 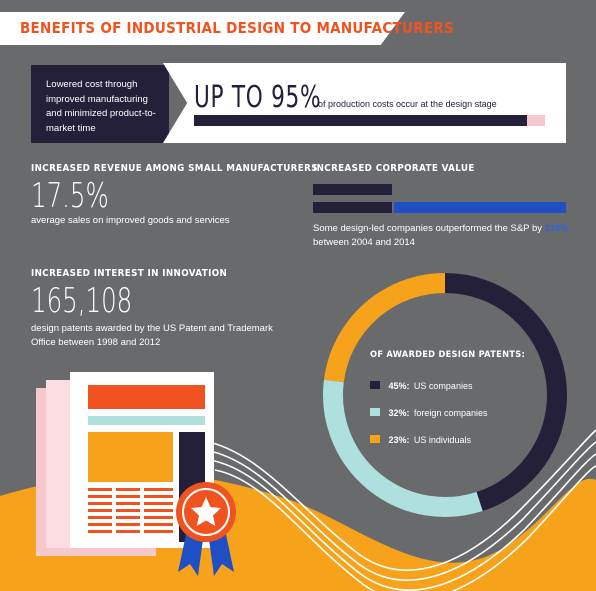 I want to click on cost-stat-box, so click(x=364, y=103).